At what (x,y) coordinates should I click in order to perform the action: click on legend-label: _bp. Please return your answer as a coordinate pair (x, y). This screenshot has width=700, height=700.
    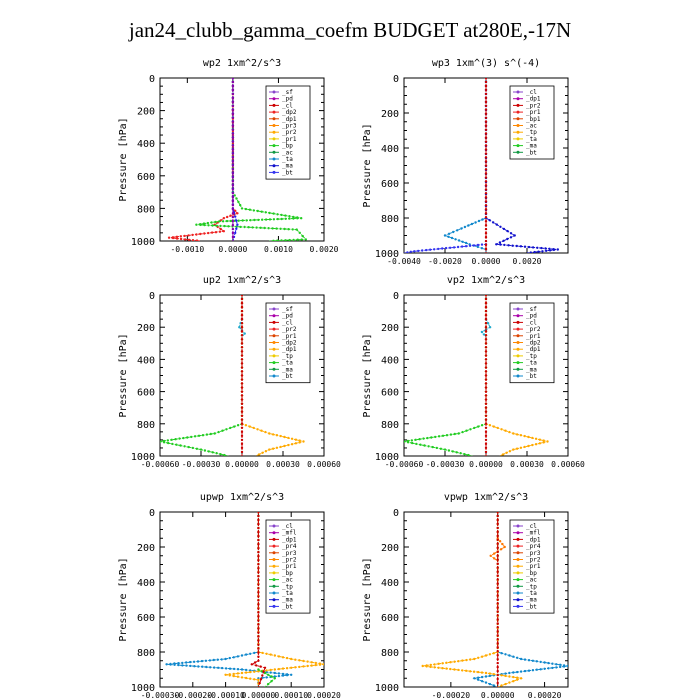
    Looking at the image, I should click on (287, 573).